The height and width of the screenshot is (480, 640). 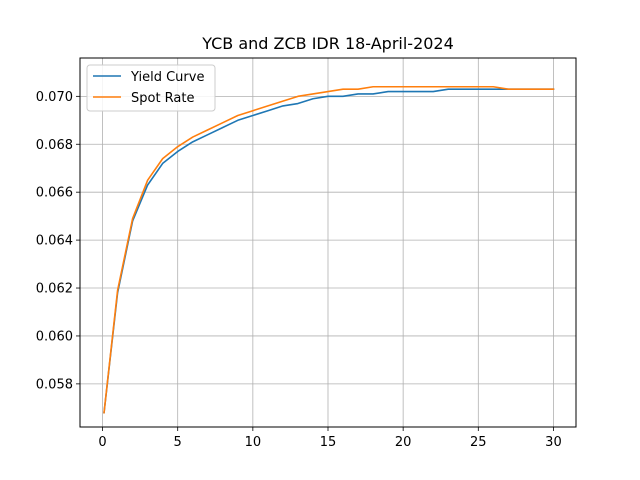 I want to click on x-tick-label: 30, so click(x=553, y=442).